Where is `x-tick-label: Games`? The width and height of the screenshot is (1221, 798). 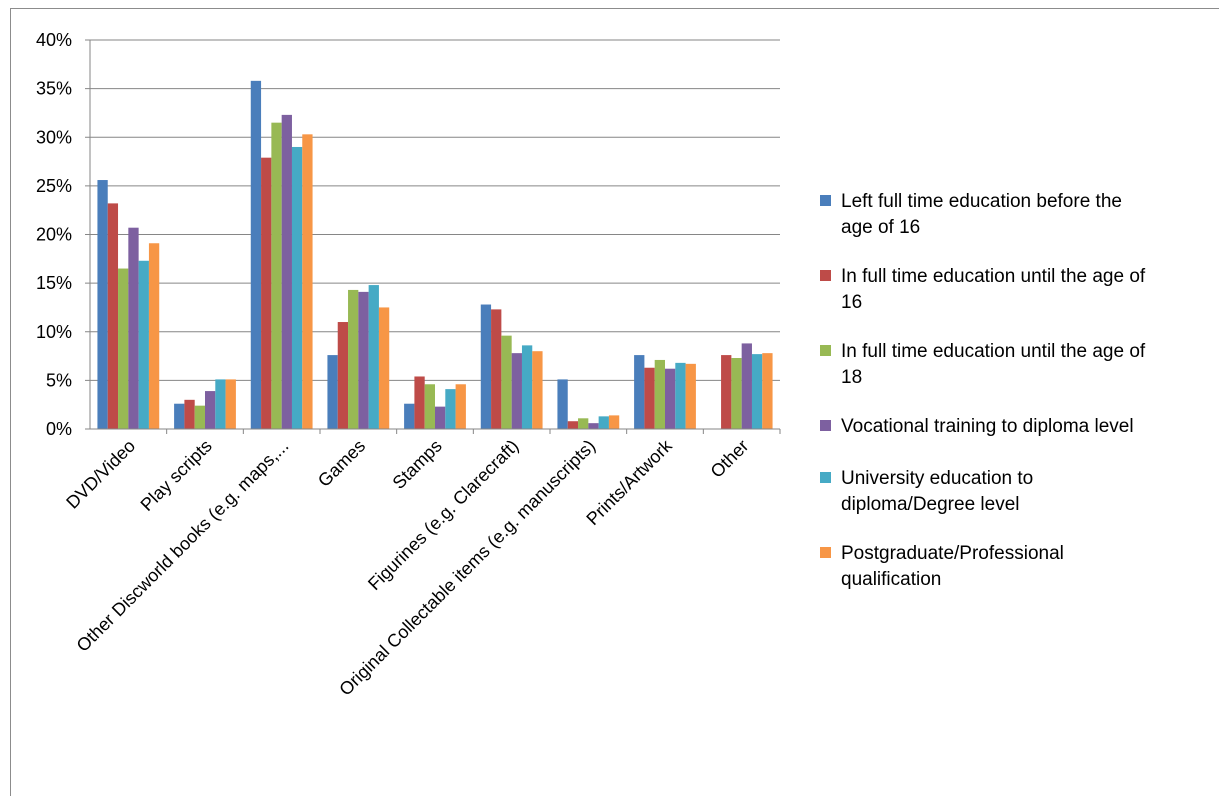 x-tick-label: Games is located at coordinates (341, 463).